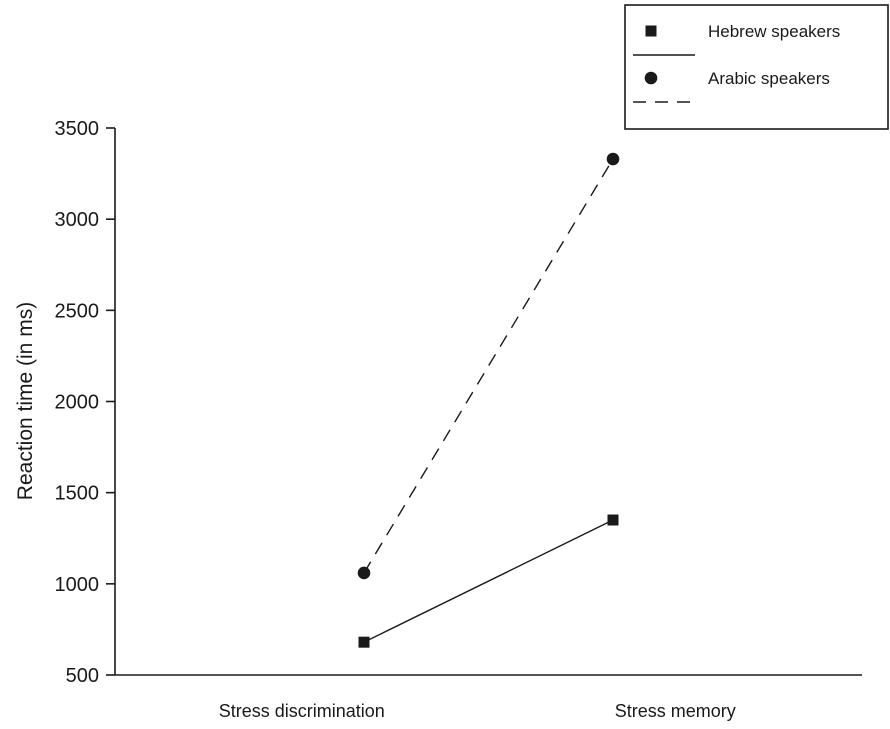  I want to click on y-axis-title: Reaction time (in ms), so click(25, 401).